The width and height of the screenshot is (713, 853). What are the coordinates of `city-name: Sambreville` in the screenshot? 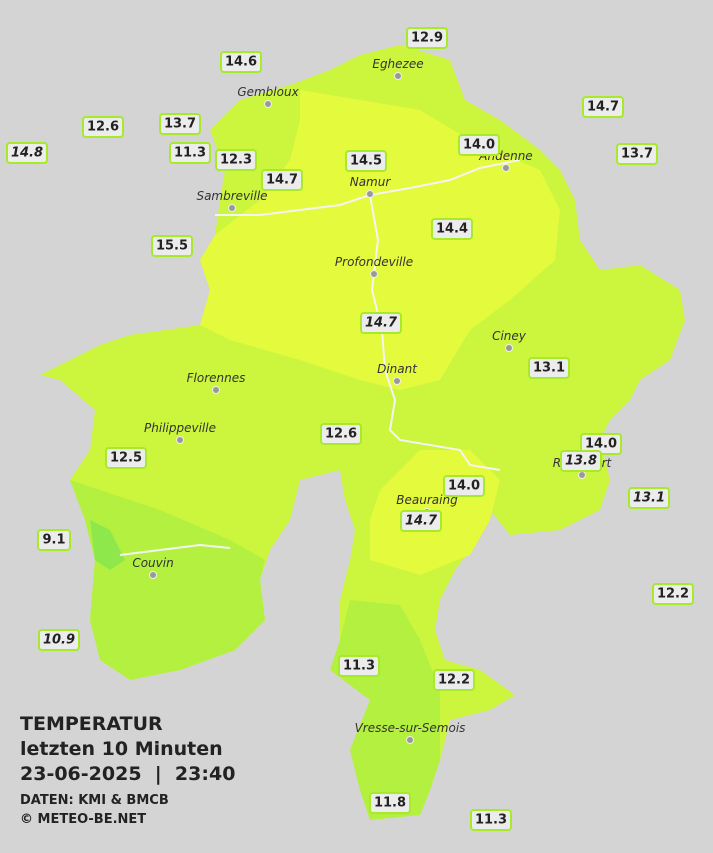 It's located at (231, 196).